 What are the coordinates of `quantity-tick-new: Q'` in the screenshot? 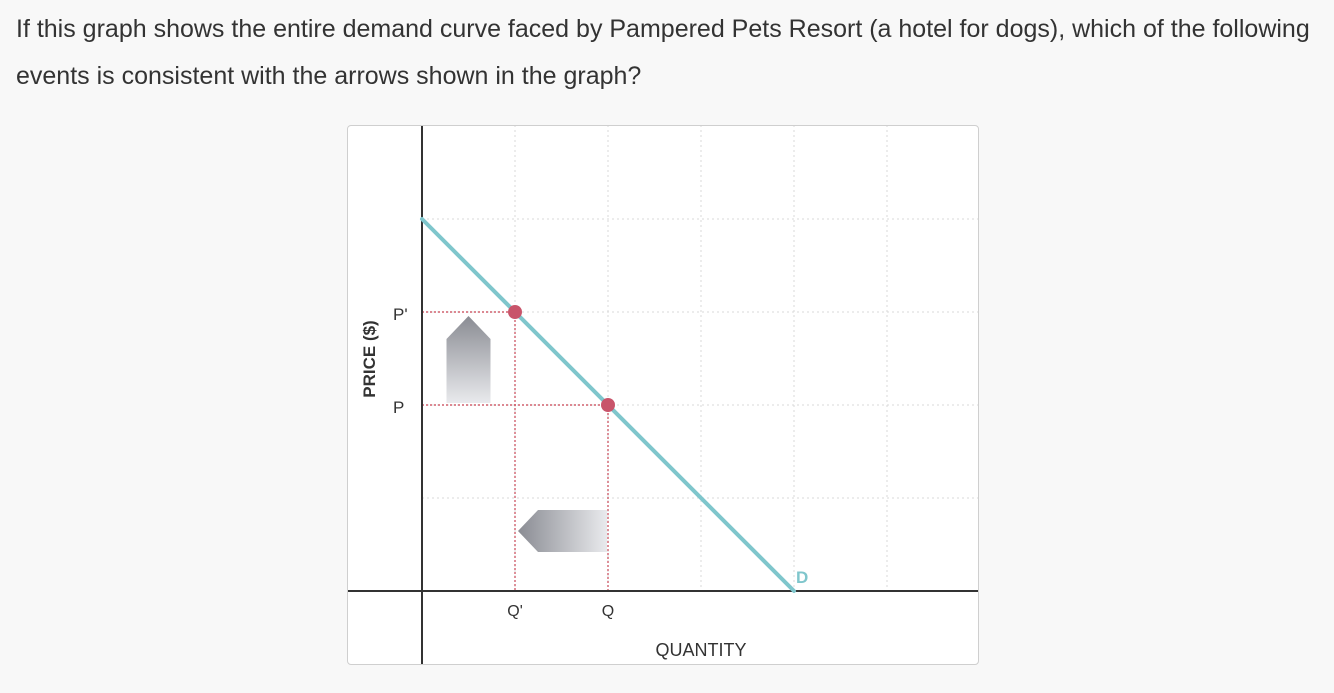 It's located at (515, 611).